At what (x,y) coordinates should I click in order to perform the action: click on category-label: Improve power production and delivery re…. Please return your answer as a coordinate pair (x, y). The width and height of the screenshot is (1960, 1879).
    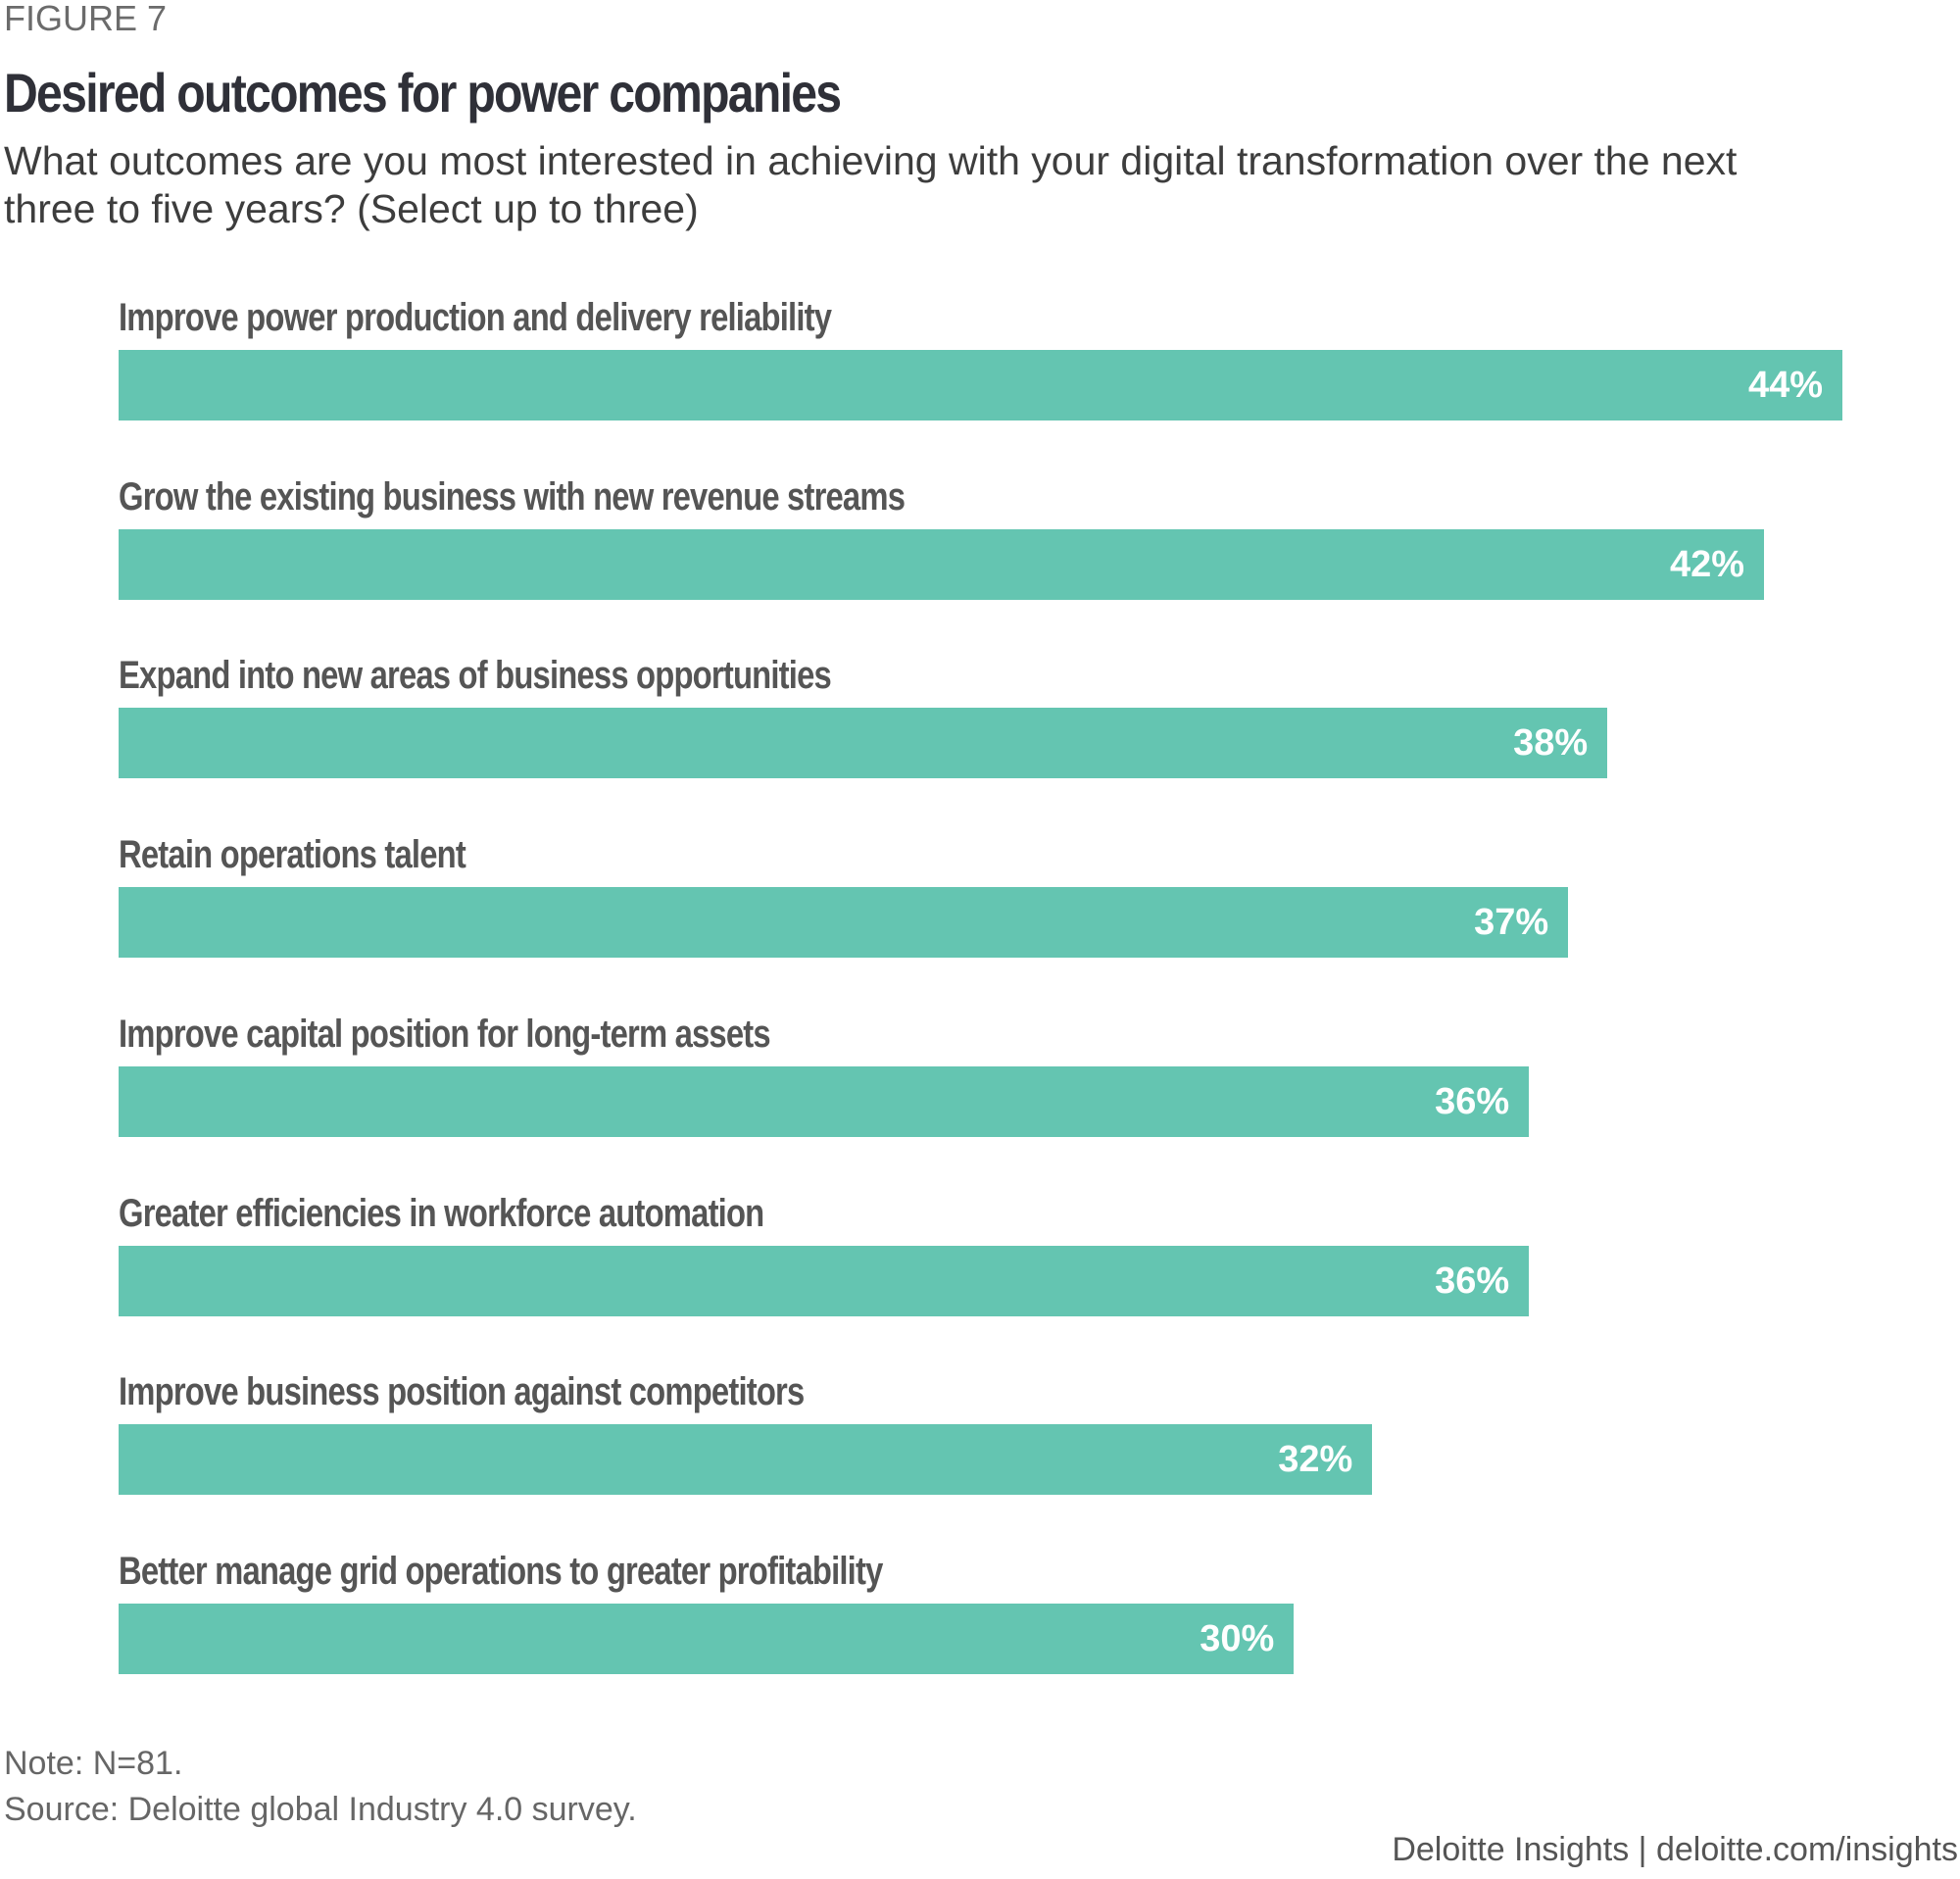
    Looking at the image, I should click on (475, 317).